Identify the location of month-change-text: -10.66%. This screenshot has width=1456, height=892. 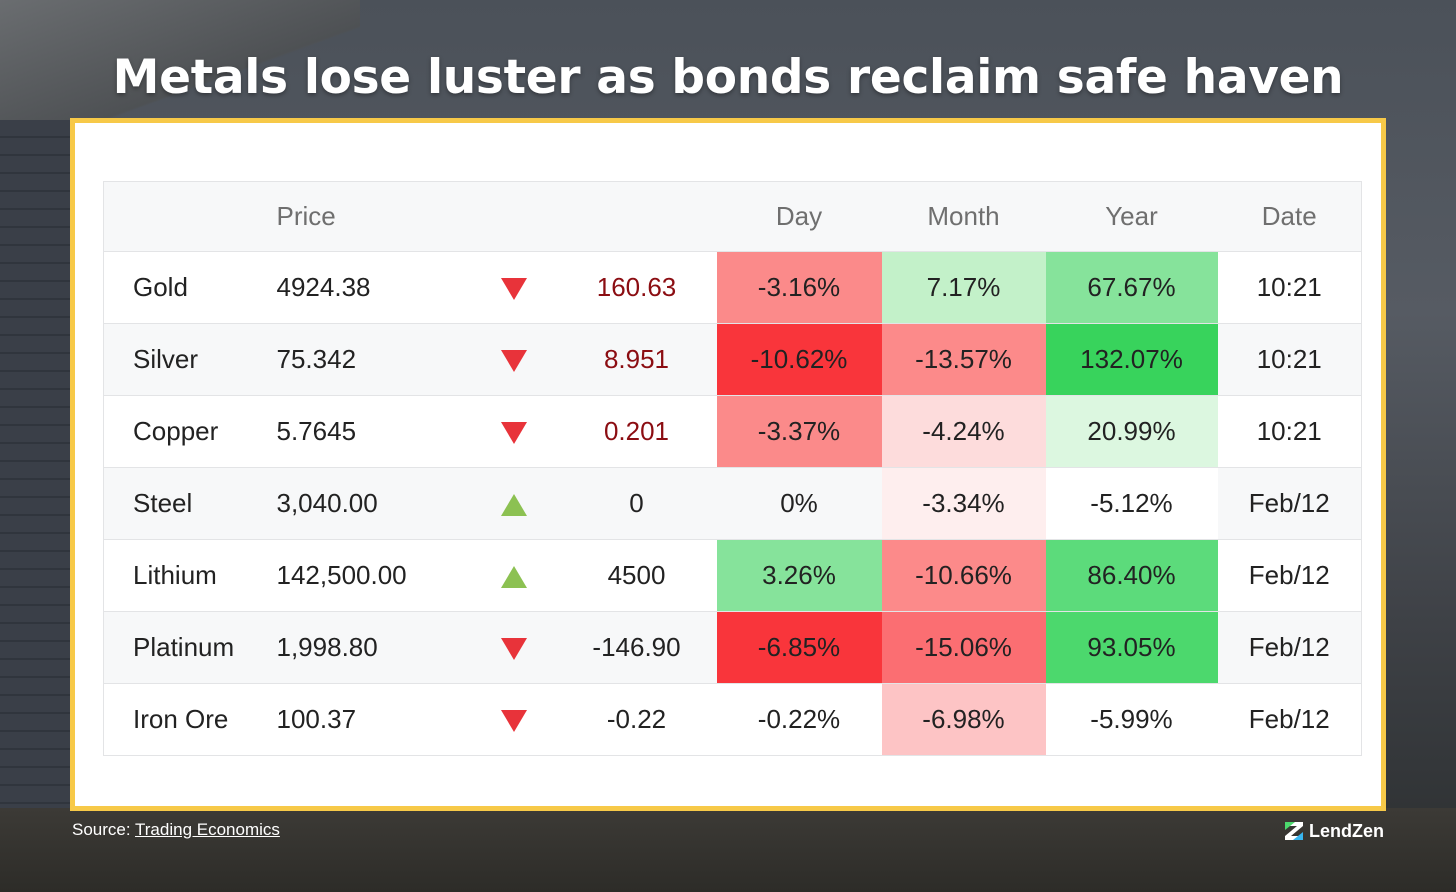
(963, 575).